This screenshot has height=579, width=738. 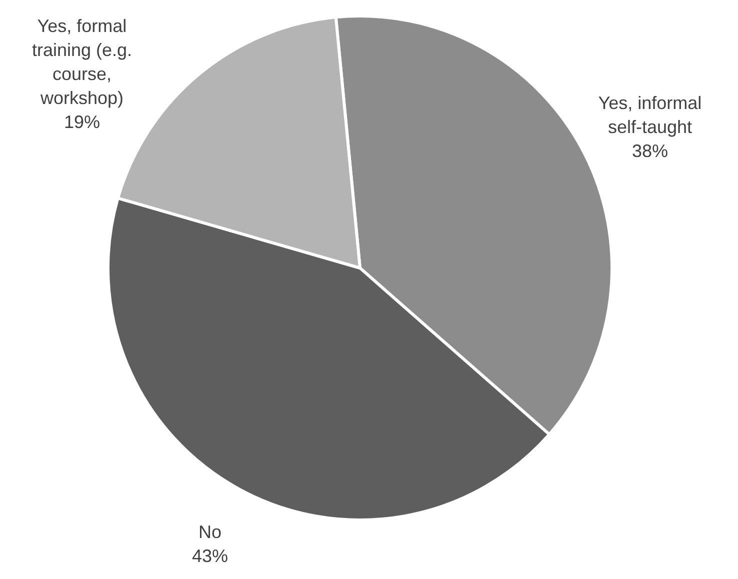 What do you see at coordinates (650, 150) in the screenshot?
I see `data-label: 38%` at bounding box center [650, 150].